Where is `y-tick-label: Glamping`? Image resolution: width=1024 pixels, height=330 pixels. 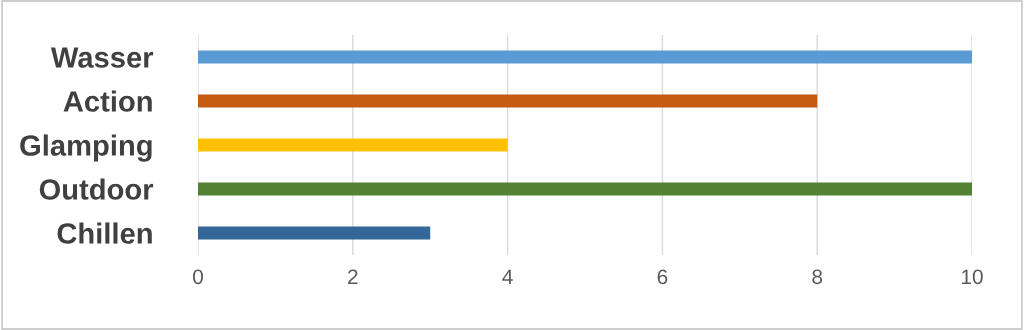
y-tick-label: Glamping is located at coordinates (86, 148).